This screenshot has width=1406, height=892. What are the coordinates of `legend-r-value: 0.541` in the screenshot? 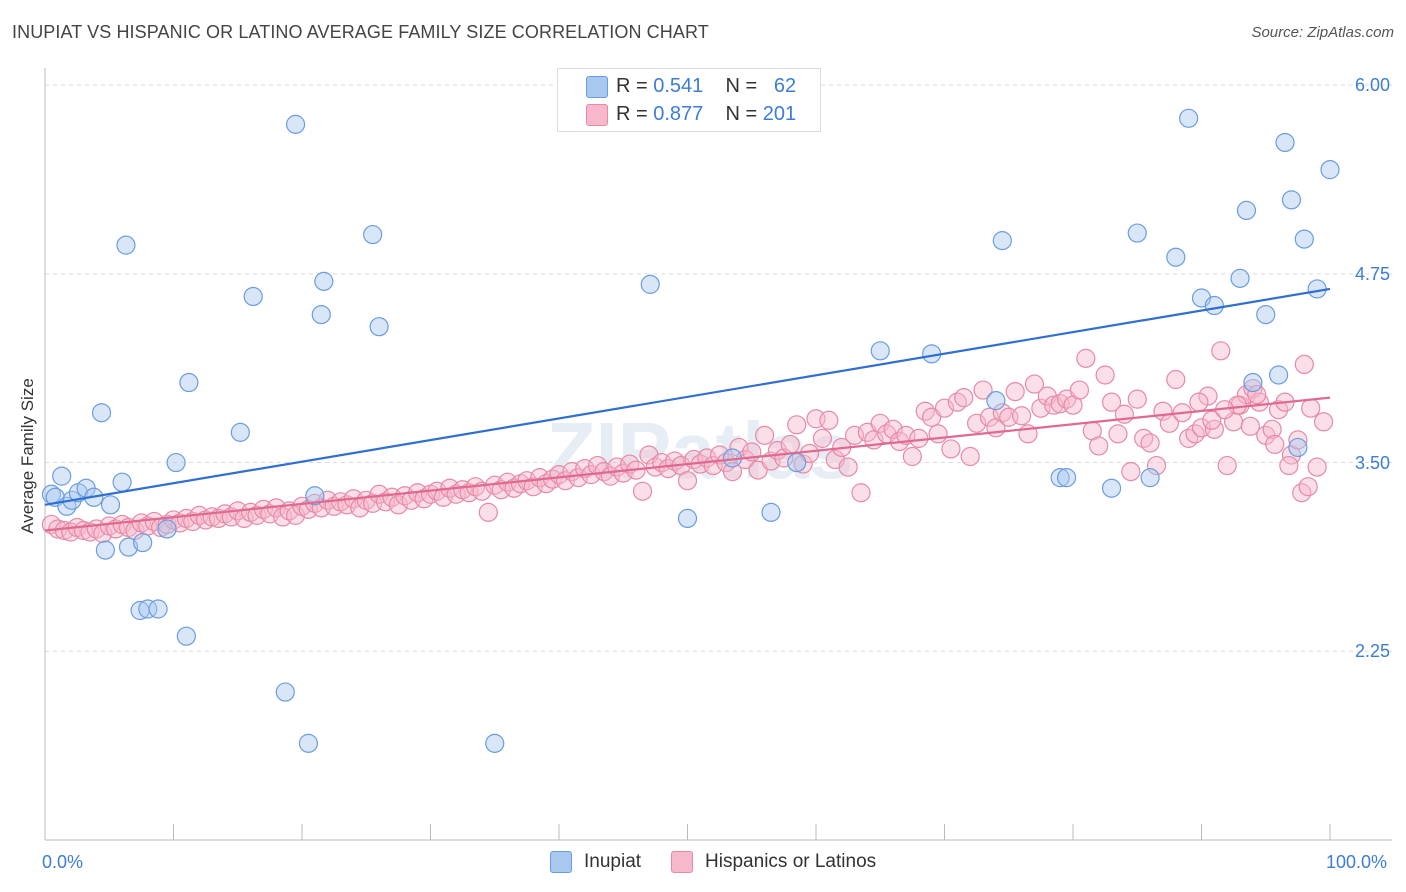 It's located at (678, 85).